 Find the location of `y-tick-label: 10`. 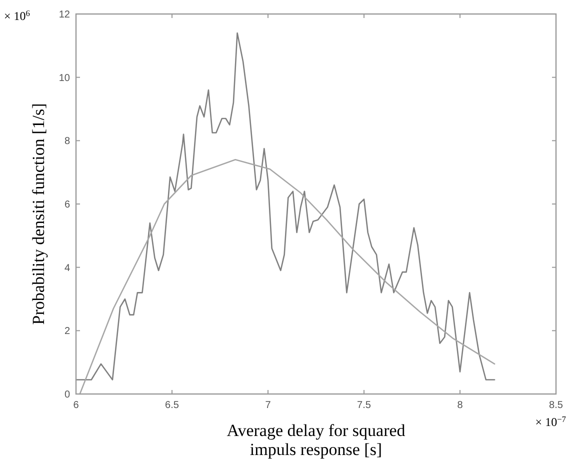

y-tick-label: 10 is located at coordinates (64, 78).